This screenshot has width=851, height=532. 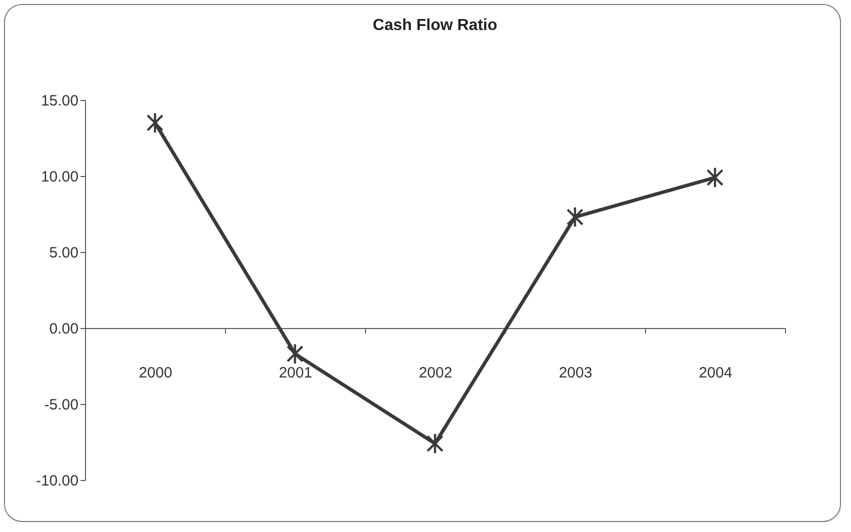 I want to click on y-tick-label: 15.00, so click(x=59, y=101).